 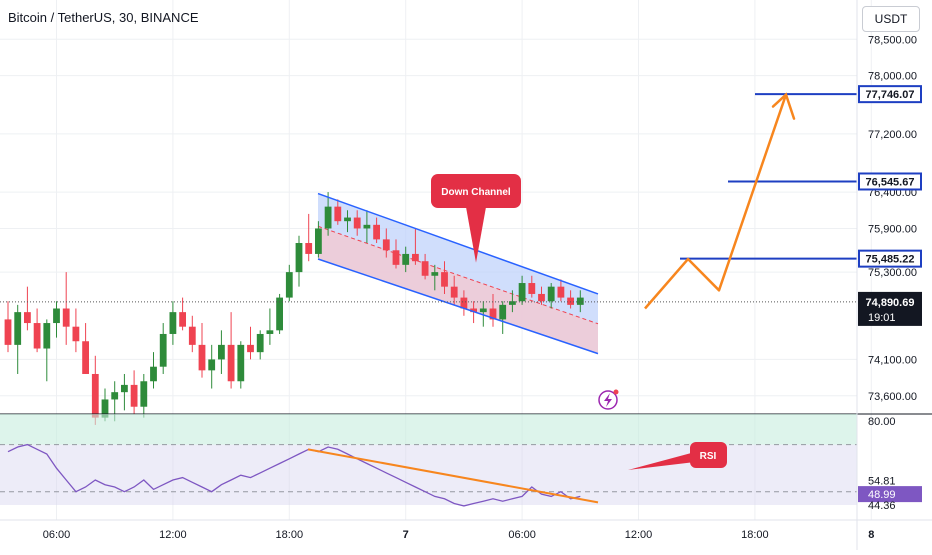 What do you see at coordinates (453, 476) in the screenshot?
I see `rsi-divergence-line` at bounding box center [453, 476].